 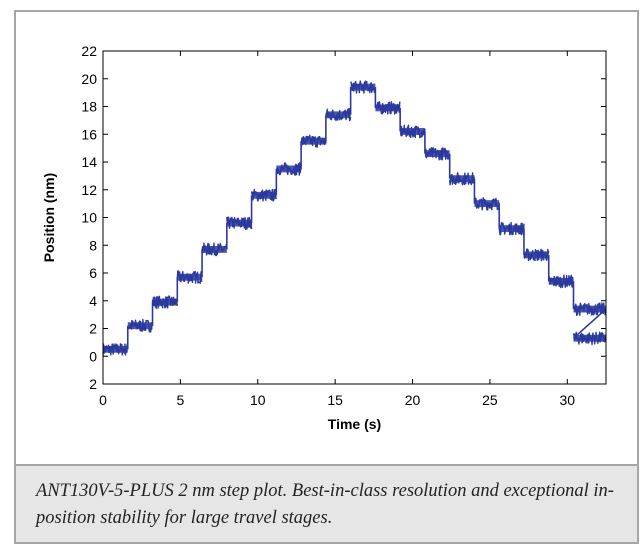 What do you see at coordinates (490, 400) in the screenshot?
I see `x-tick-label: 25` at bounding box center [490, 400].